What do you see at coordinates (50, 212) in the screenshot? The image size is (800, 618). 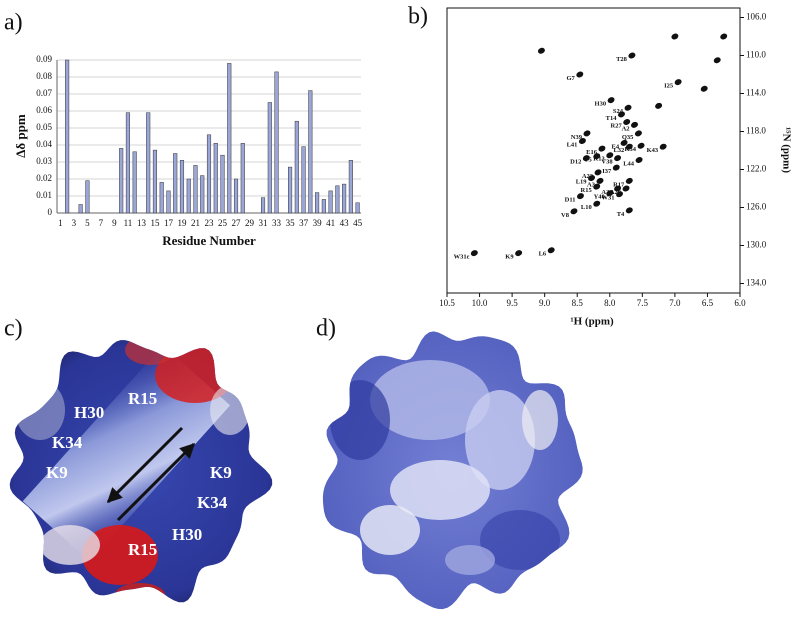 I see `y-tick-label: 0` at bounding box center [50, 212].